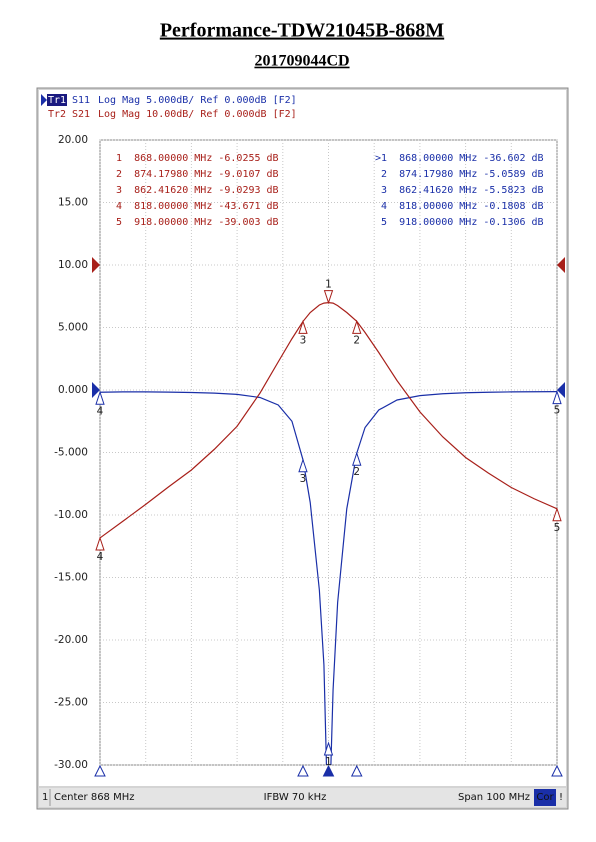 The height and width of the screenshot is (842, 596). Describe the element at coordinates (81, 114) in the screenshot. I see `legend-name: S21` at that location.